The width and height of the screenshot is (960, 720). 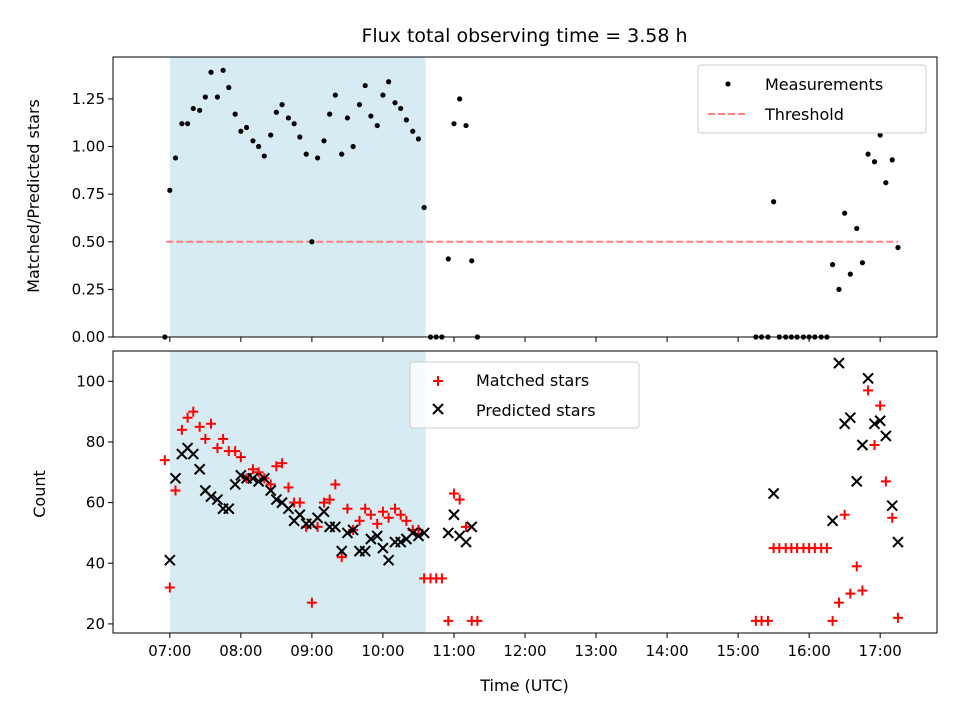 What do you see at coordinates (536, 410) in the screenshot?
I see `legend-predicted-label: Predicted stars` at bounding box center [536, 410].